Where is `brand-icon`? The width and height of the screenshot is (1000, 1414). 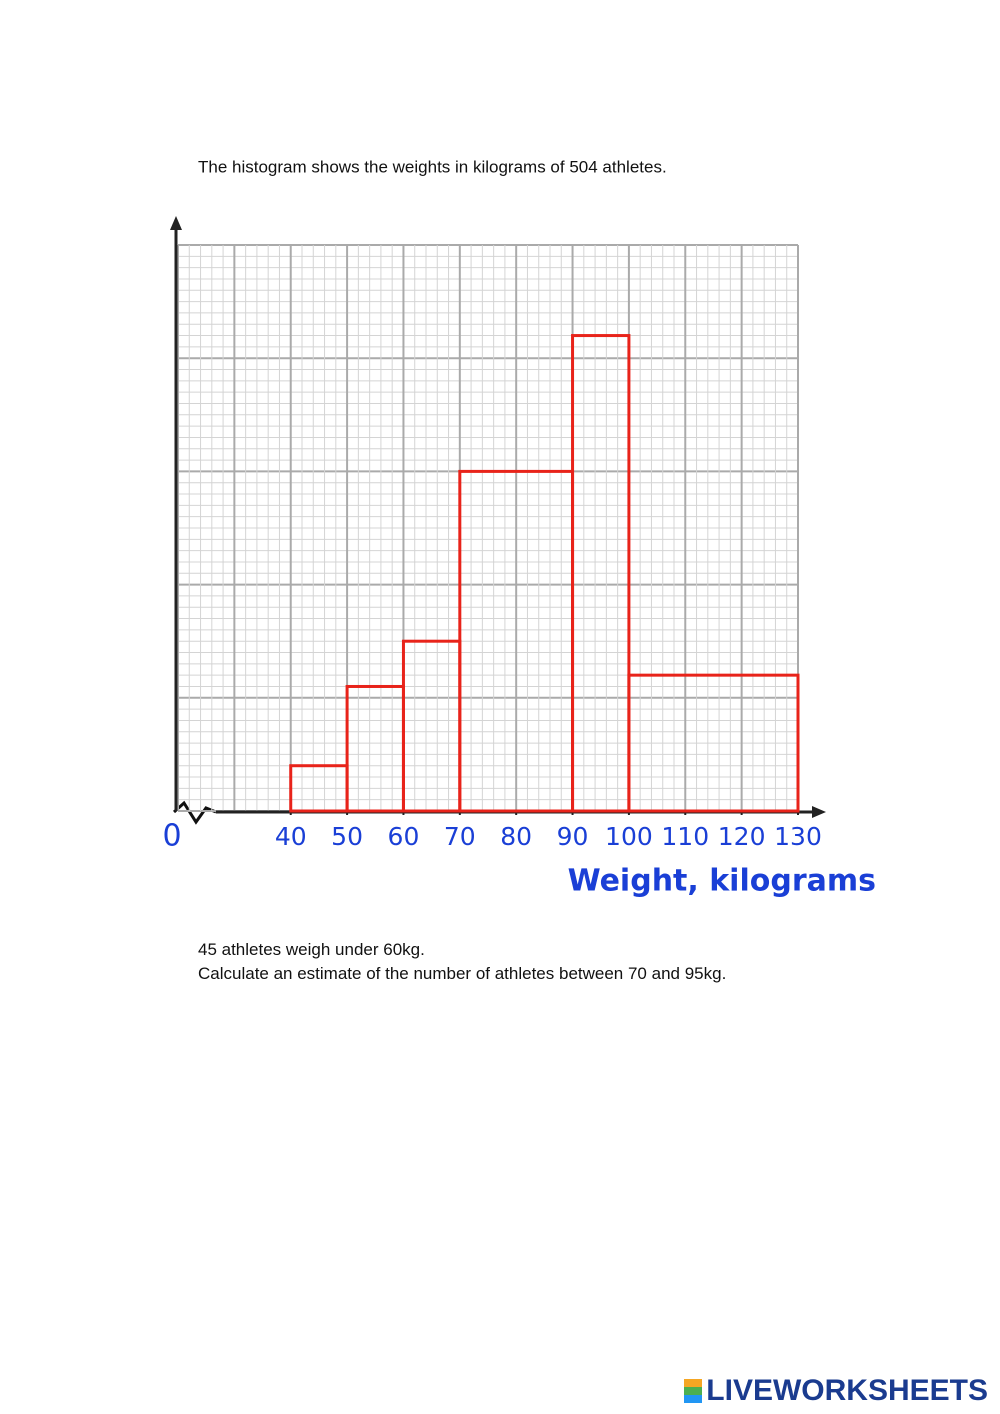 brand-icon is located at coordinates (693, 1391).